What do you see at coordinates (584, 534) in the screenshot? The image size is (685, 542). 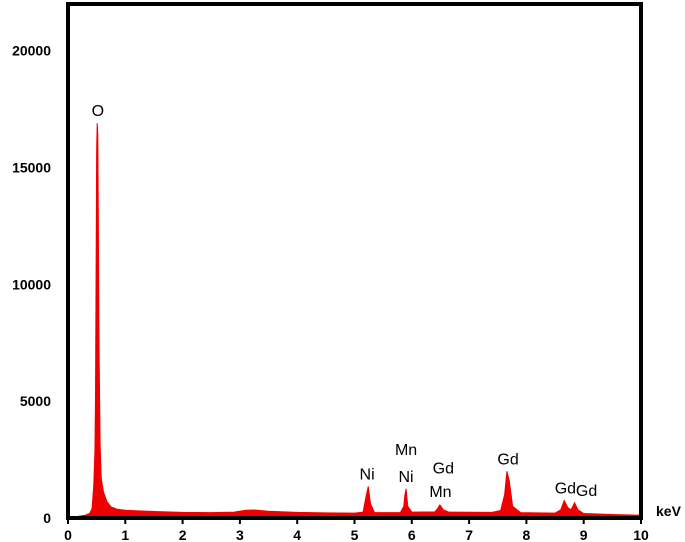 I see `x-tick-label: 9` at bounding box center [584, 534].